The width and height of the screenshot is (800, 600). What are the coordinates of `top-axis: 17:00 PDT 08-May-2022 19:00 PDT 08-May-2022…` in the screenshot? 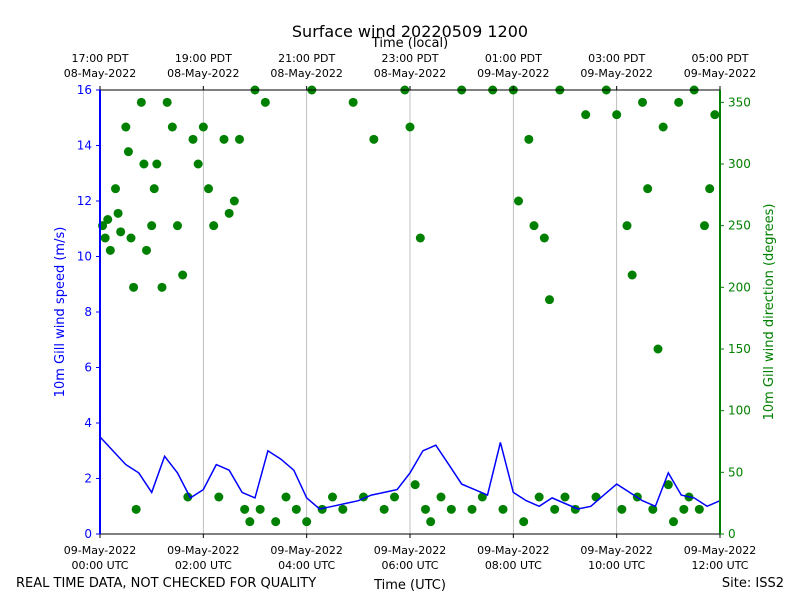 It's located at (410, 71).